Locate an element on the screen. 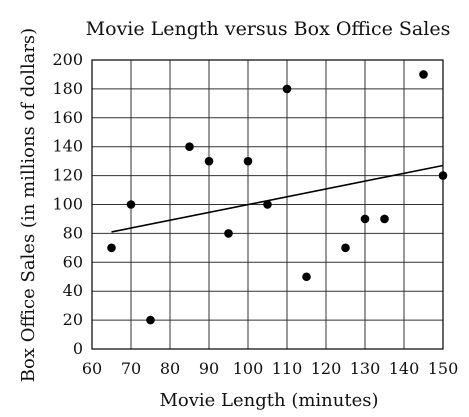  y-tick-label: 200 is located at coordinates (67, 59).